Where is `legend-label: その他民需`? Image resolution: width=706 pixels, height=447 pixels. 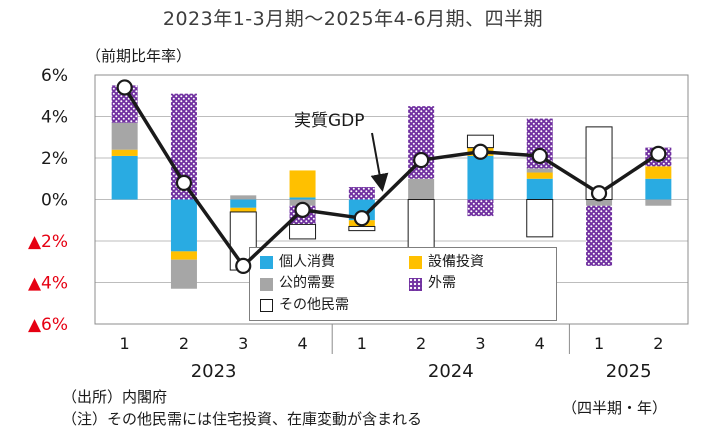 legend-label: その他民需 is located at coordinates (314, 304).